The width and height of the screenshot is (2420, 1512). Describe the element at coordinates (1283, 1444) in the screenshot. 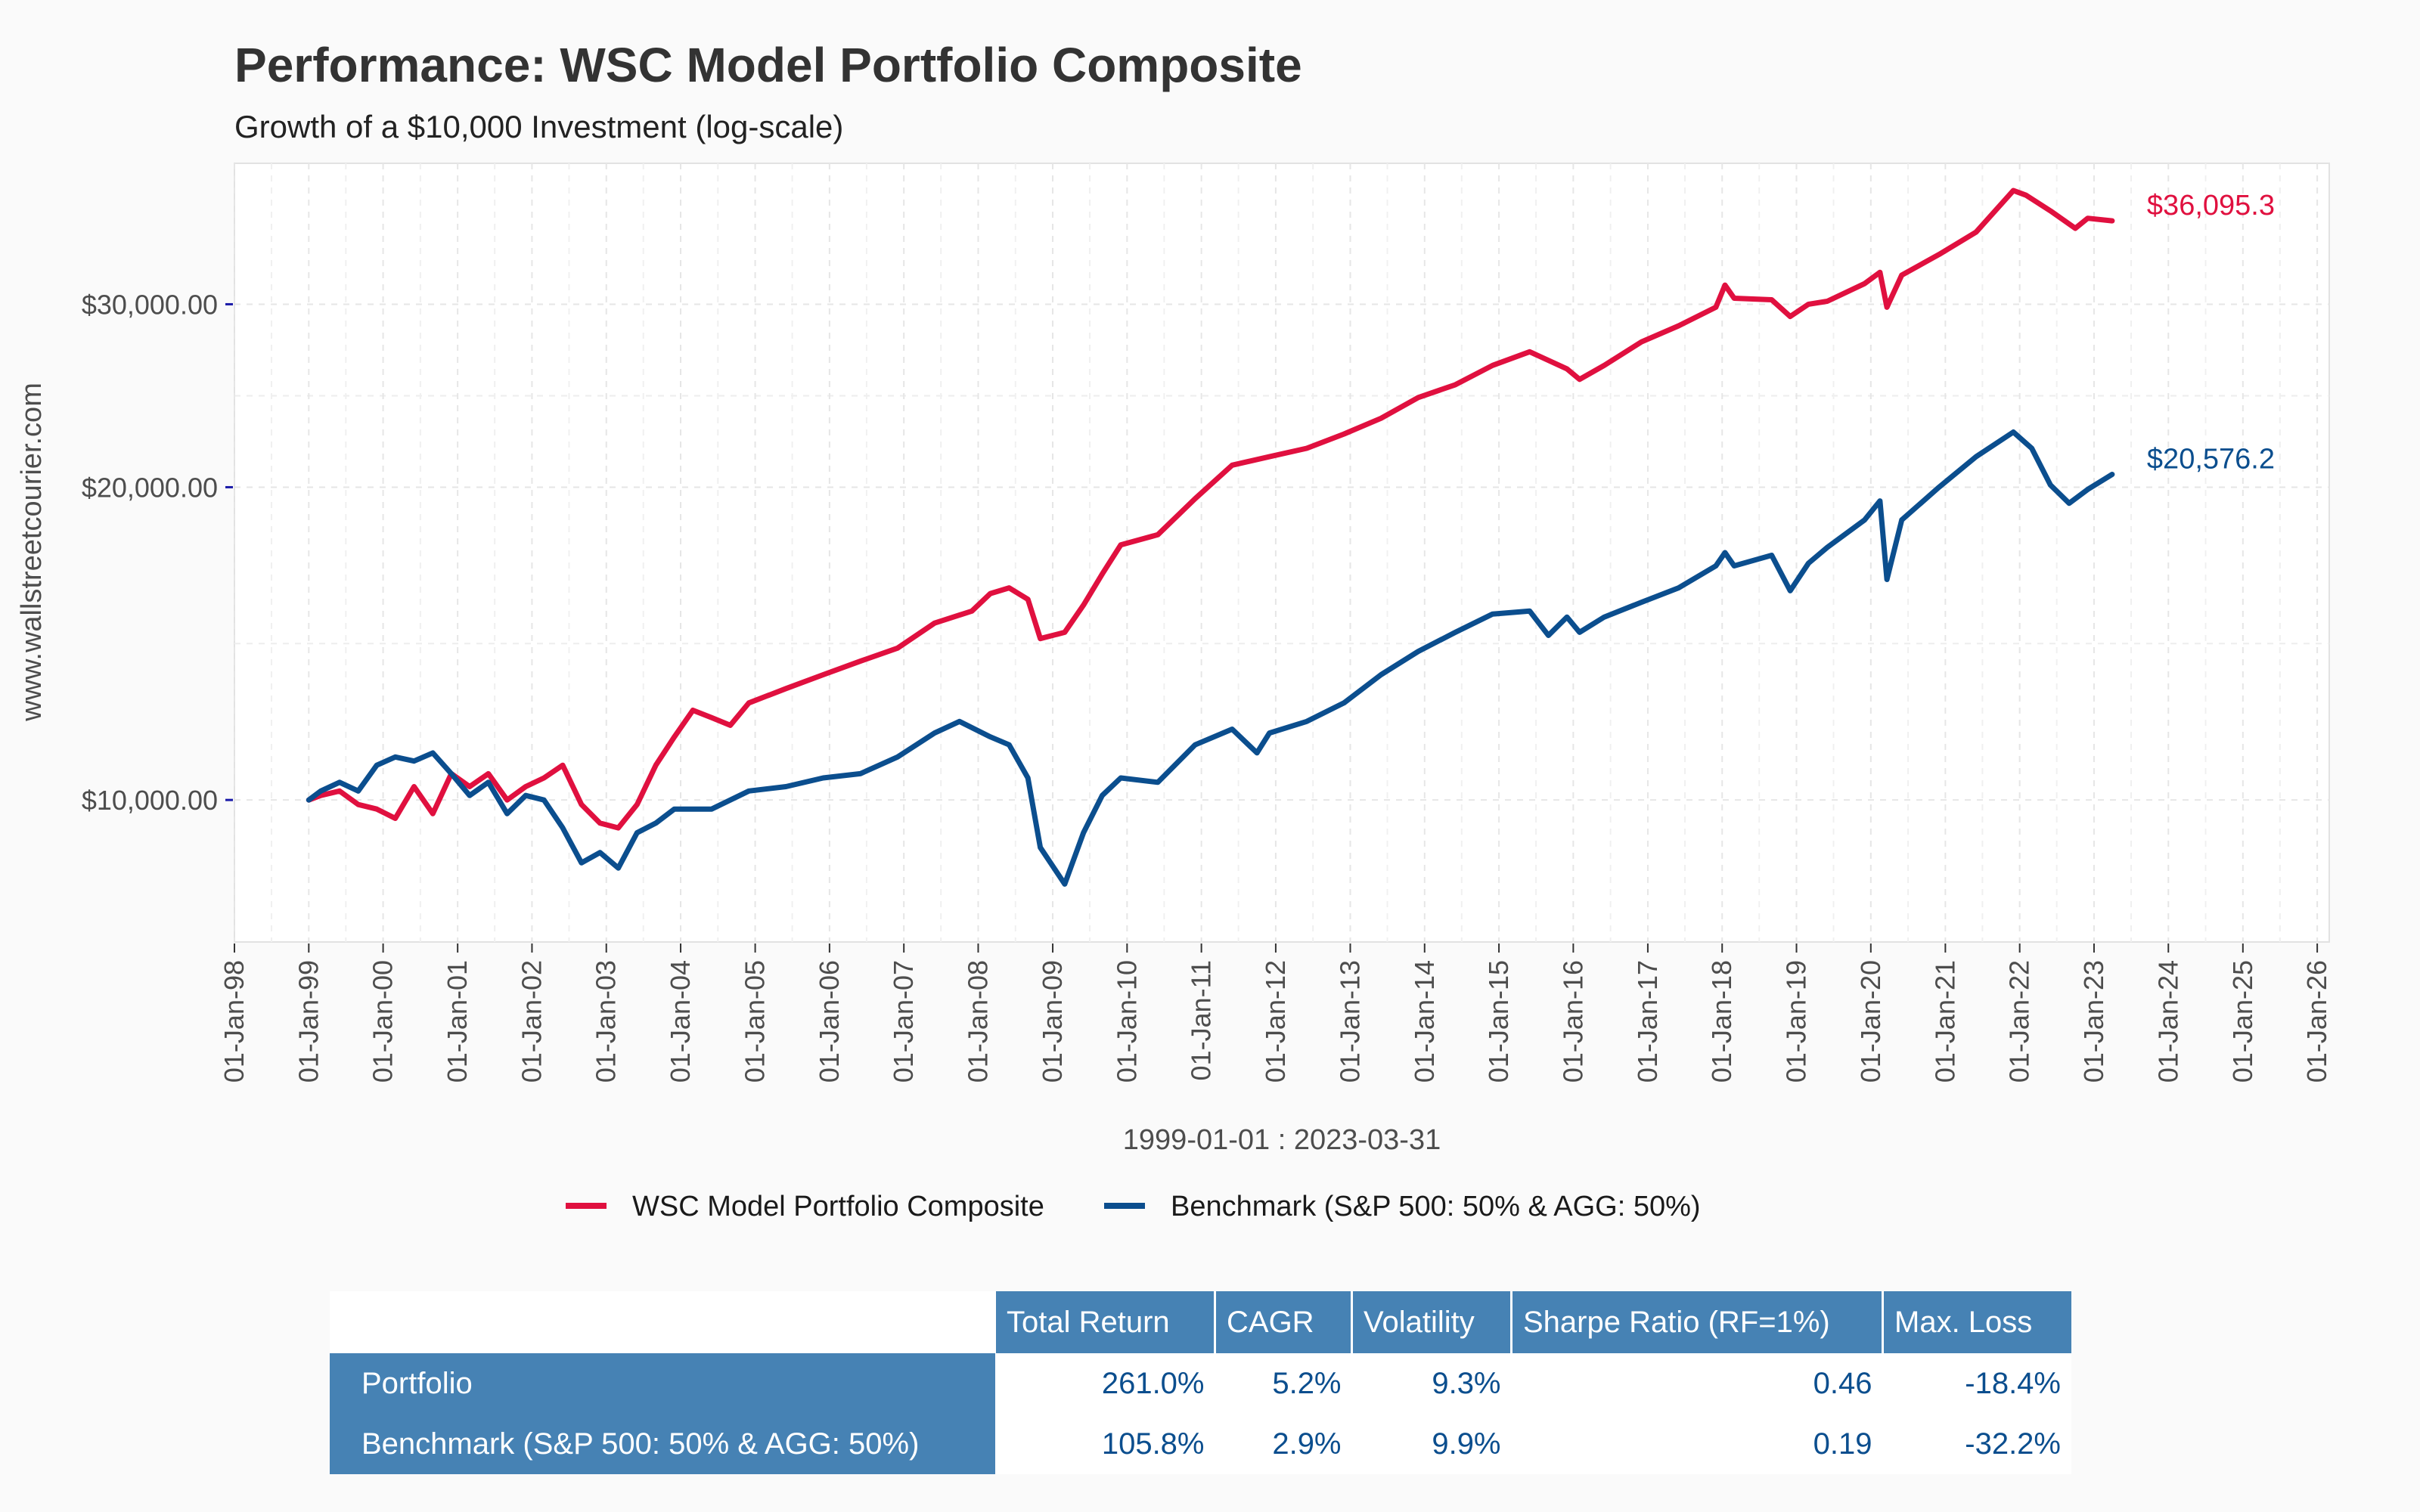

I see `cagr-cell: 2.9%` at that location.